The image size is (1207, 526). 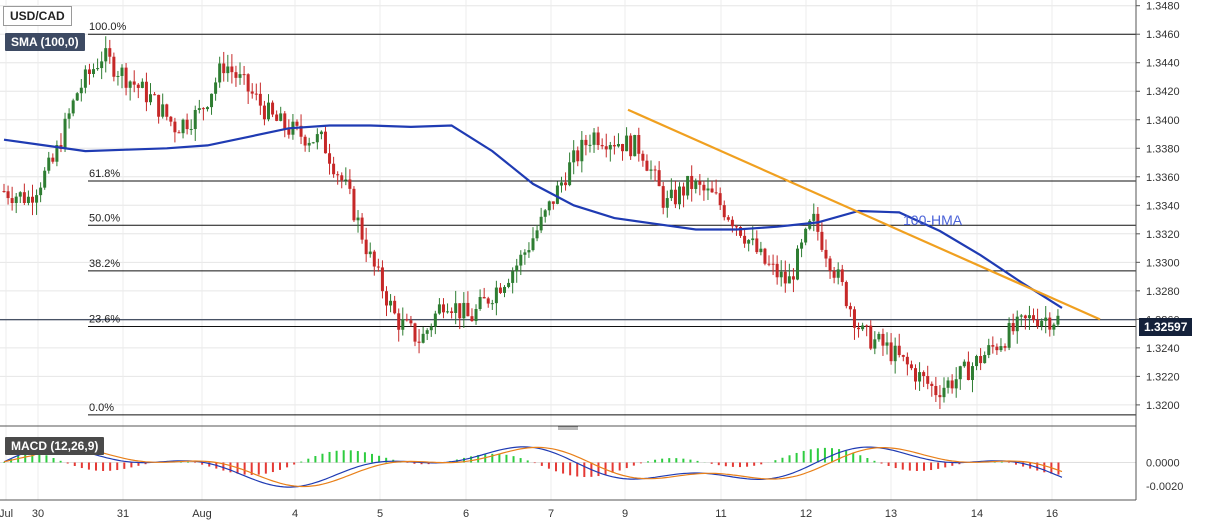 I want to click on price-tick-label: 1.3460, so click(x=1163, y=35).